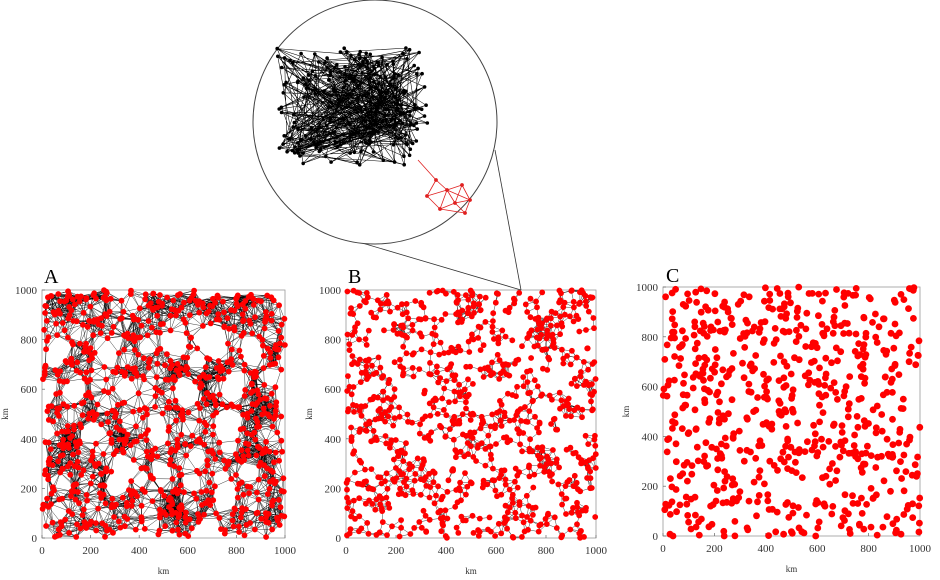 The image size is (940, 580). I want to click on y-axis-label: km, so click(309, 414).